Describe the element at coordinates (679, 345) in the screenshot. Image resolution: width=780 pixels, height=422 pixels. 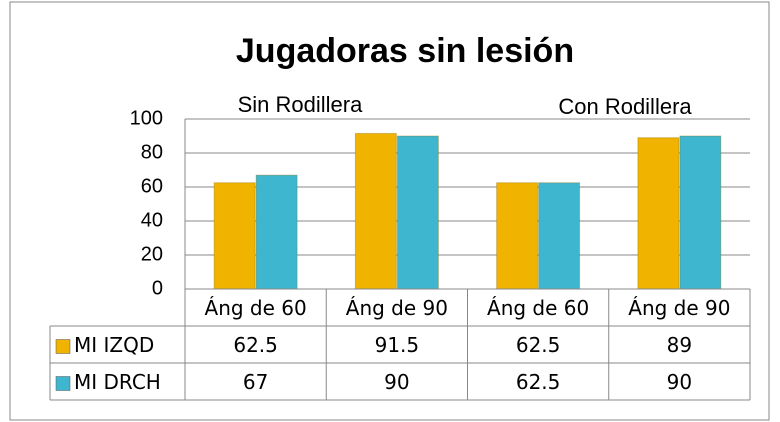
I see `table-value: 89` at that location.